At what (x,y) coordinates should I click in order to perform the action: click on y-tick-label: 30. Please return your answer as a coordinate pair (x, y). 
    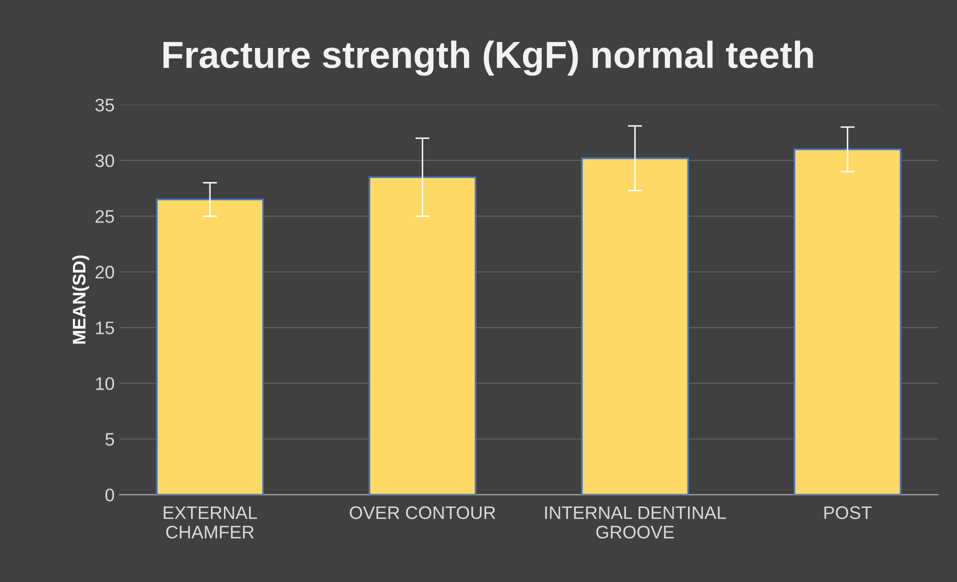
    Looking at the image, I should click on (104, 161).